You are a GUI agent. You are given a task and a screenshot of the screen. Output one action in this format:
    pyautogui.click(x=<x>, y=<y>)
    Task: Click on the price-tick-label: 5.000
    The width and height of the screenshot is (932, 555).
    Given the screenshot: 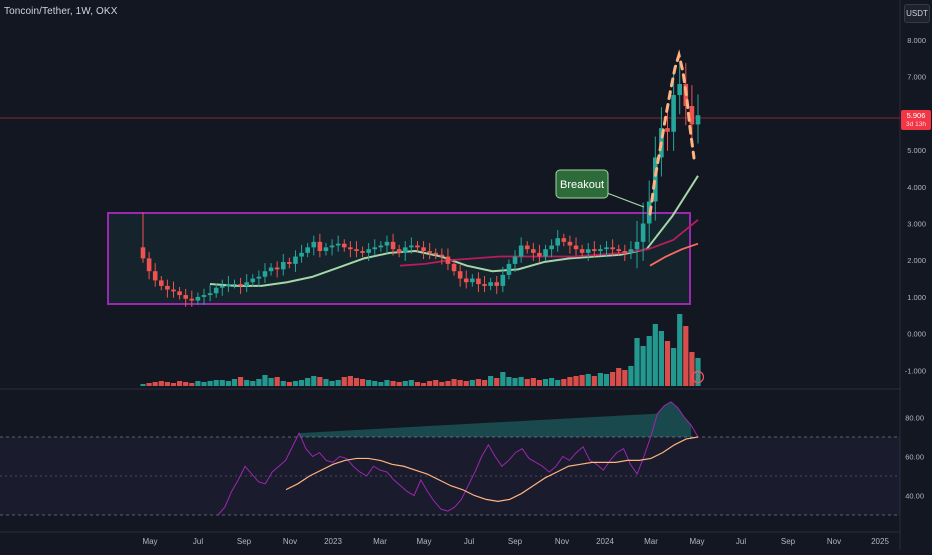 What is the action you would take?
    pyautogui.click(x=916, y=150)
    